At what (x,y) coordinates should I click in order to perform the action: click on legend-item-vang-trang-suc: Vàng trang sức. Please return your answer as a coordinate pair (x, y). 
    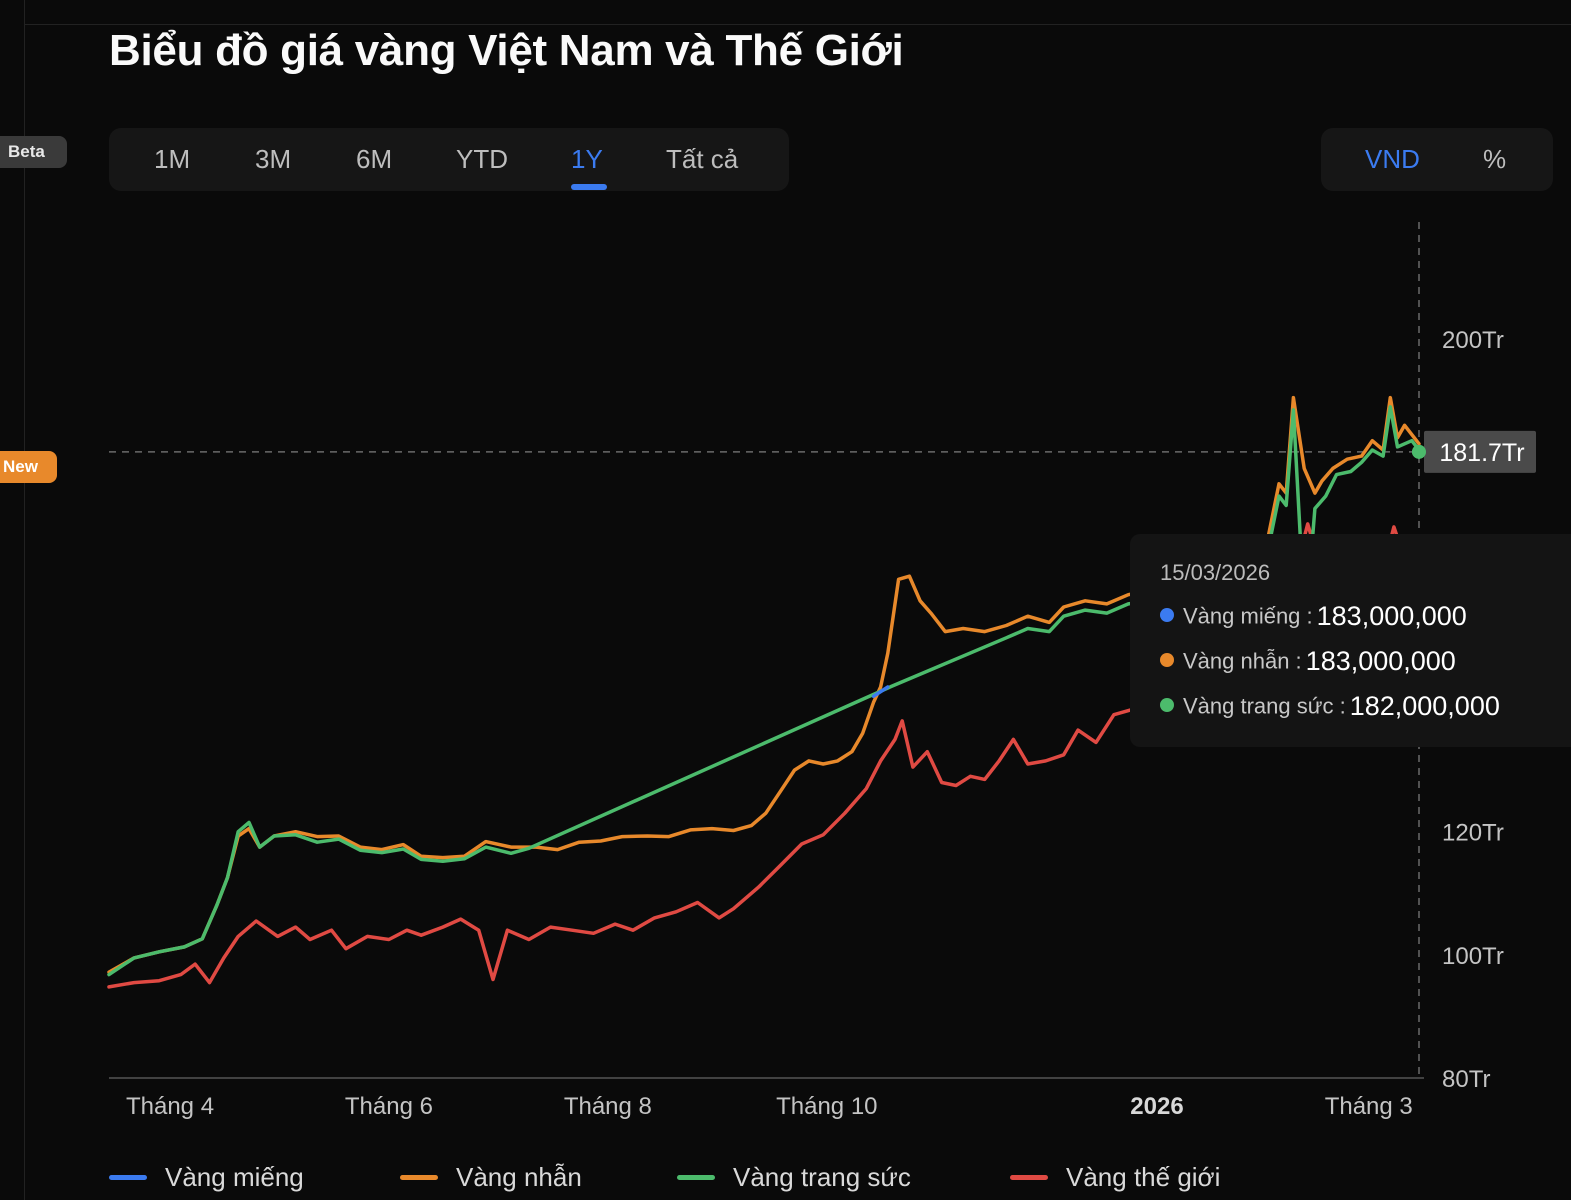
    Looking at the image, I should click on (794, 1181).